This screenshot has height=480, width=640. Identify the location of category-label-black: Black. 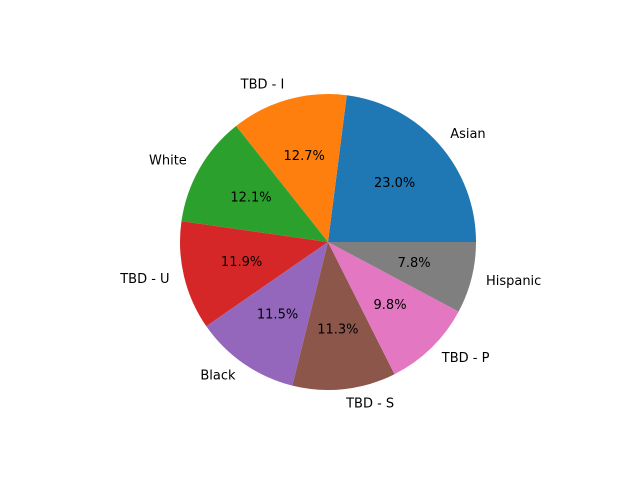
(218, 375).